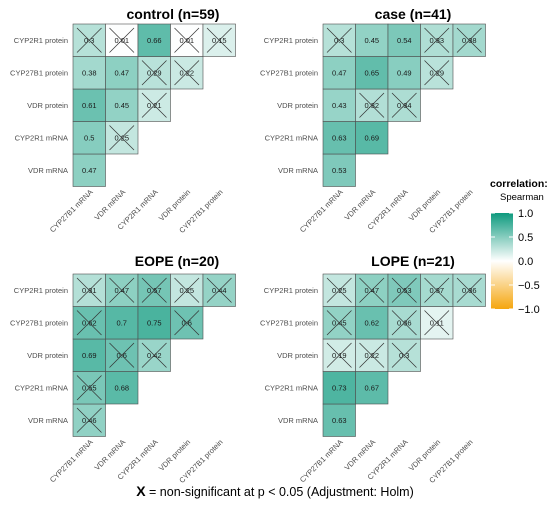 The height and width of the screenshot is (506, 550). Describe the element at coordinates (122, 138) in the screenshot. I see `cell-cyp2r1-mrna-vdr-mrna: 0.25` at that location.